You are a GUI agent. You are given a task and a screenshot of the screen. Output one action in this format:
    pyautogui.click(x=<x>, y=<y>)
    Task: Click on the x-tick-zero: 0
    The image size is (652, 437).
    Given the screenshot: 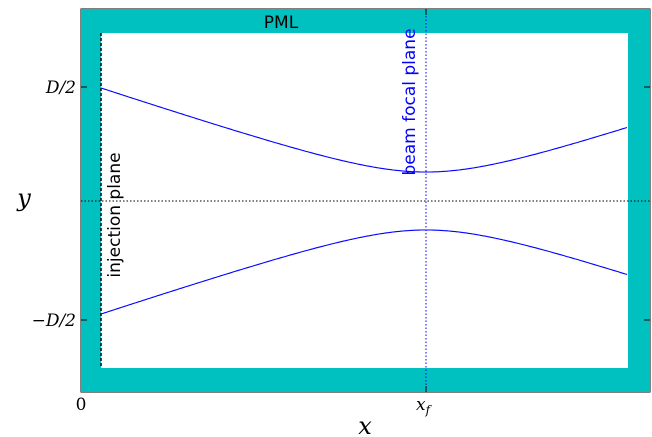 What is the action you would take?
    pyautogui.click(x=81, y=405)
    